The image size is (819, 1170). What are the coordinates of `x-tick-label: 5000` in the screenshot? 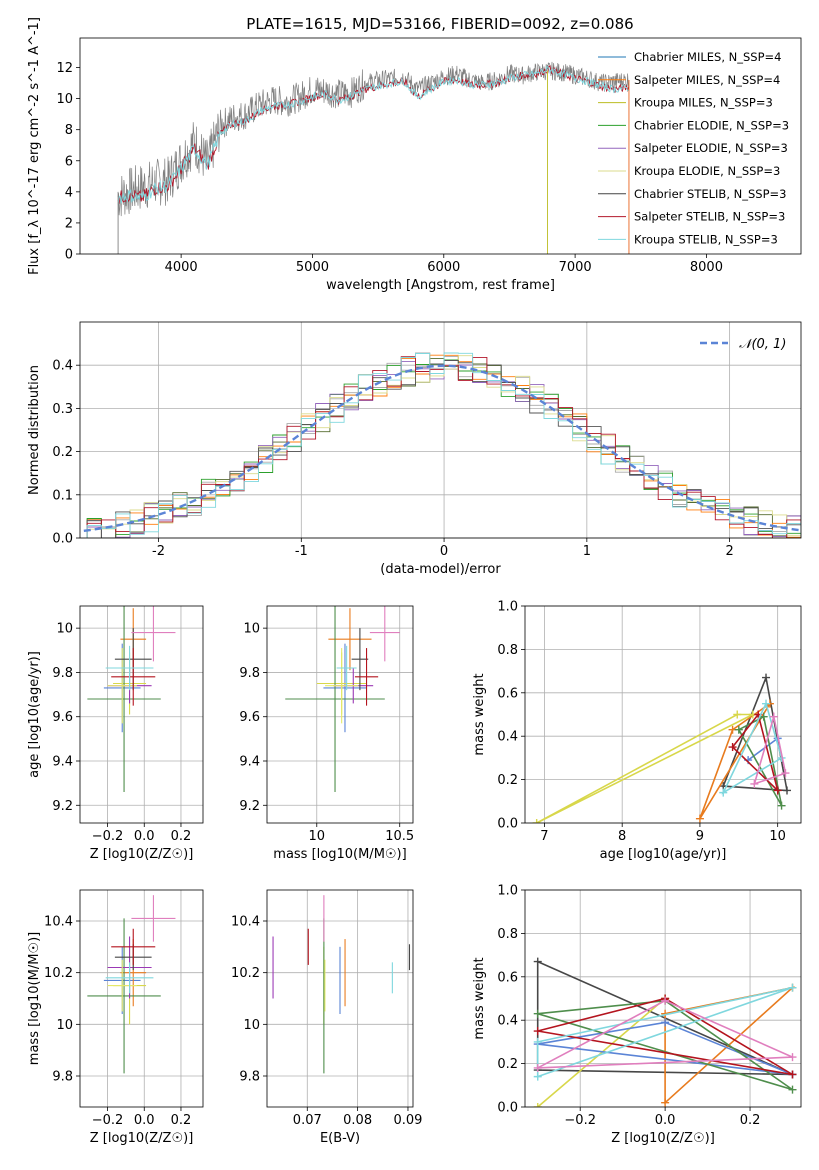 It's located at (312, 267).